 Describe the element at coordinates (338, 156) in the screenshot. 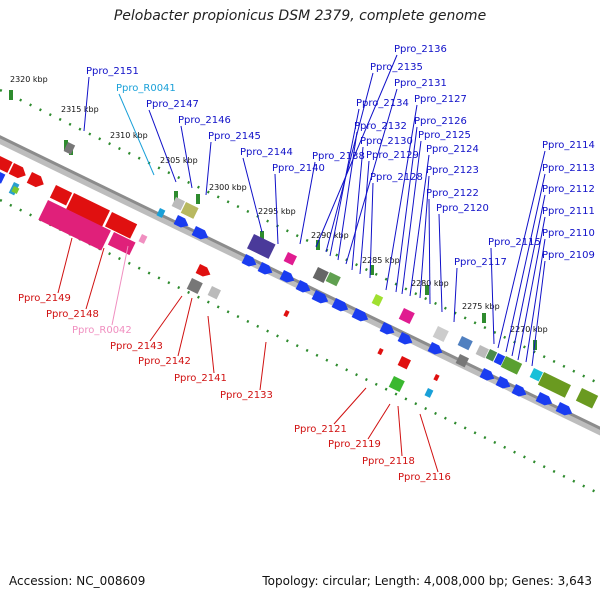

I see `forward-gene-label: Ppro_2138` at that location.